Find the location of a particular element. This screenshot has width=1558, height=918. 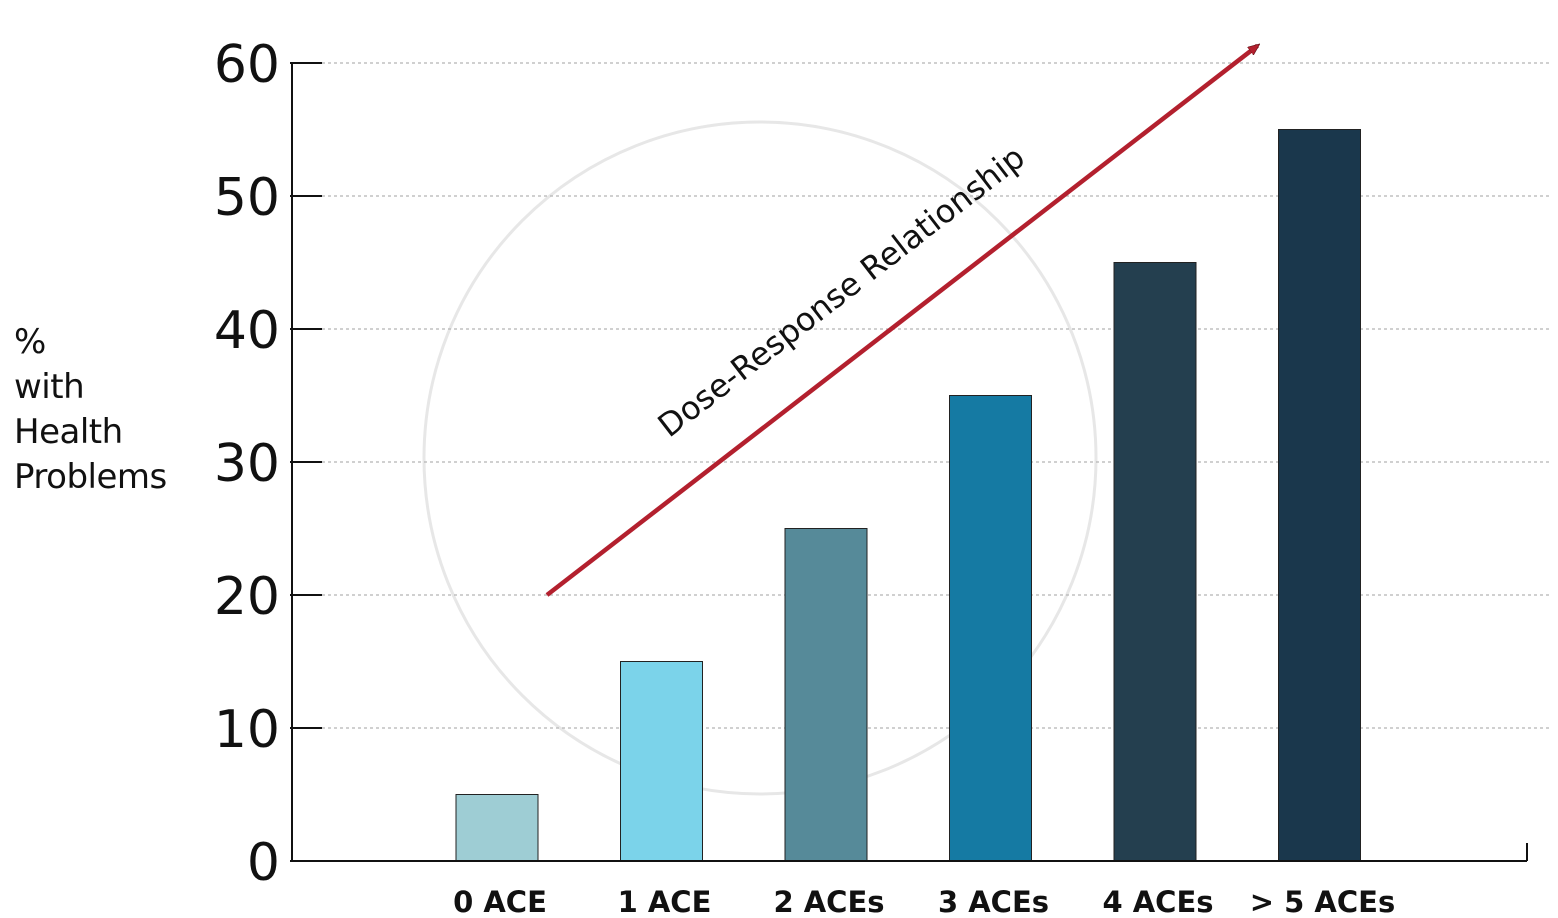

x-tick-label: 2 ACEs is located at coordinates (828, 901).